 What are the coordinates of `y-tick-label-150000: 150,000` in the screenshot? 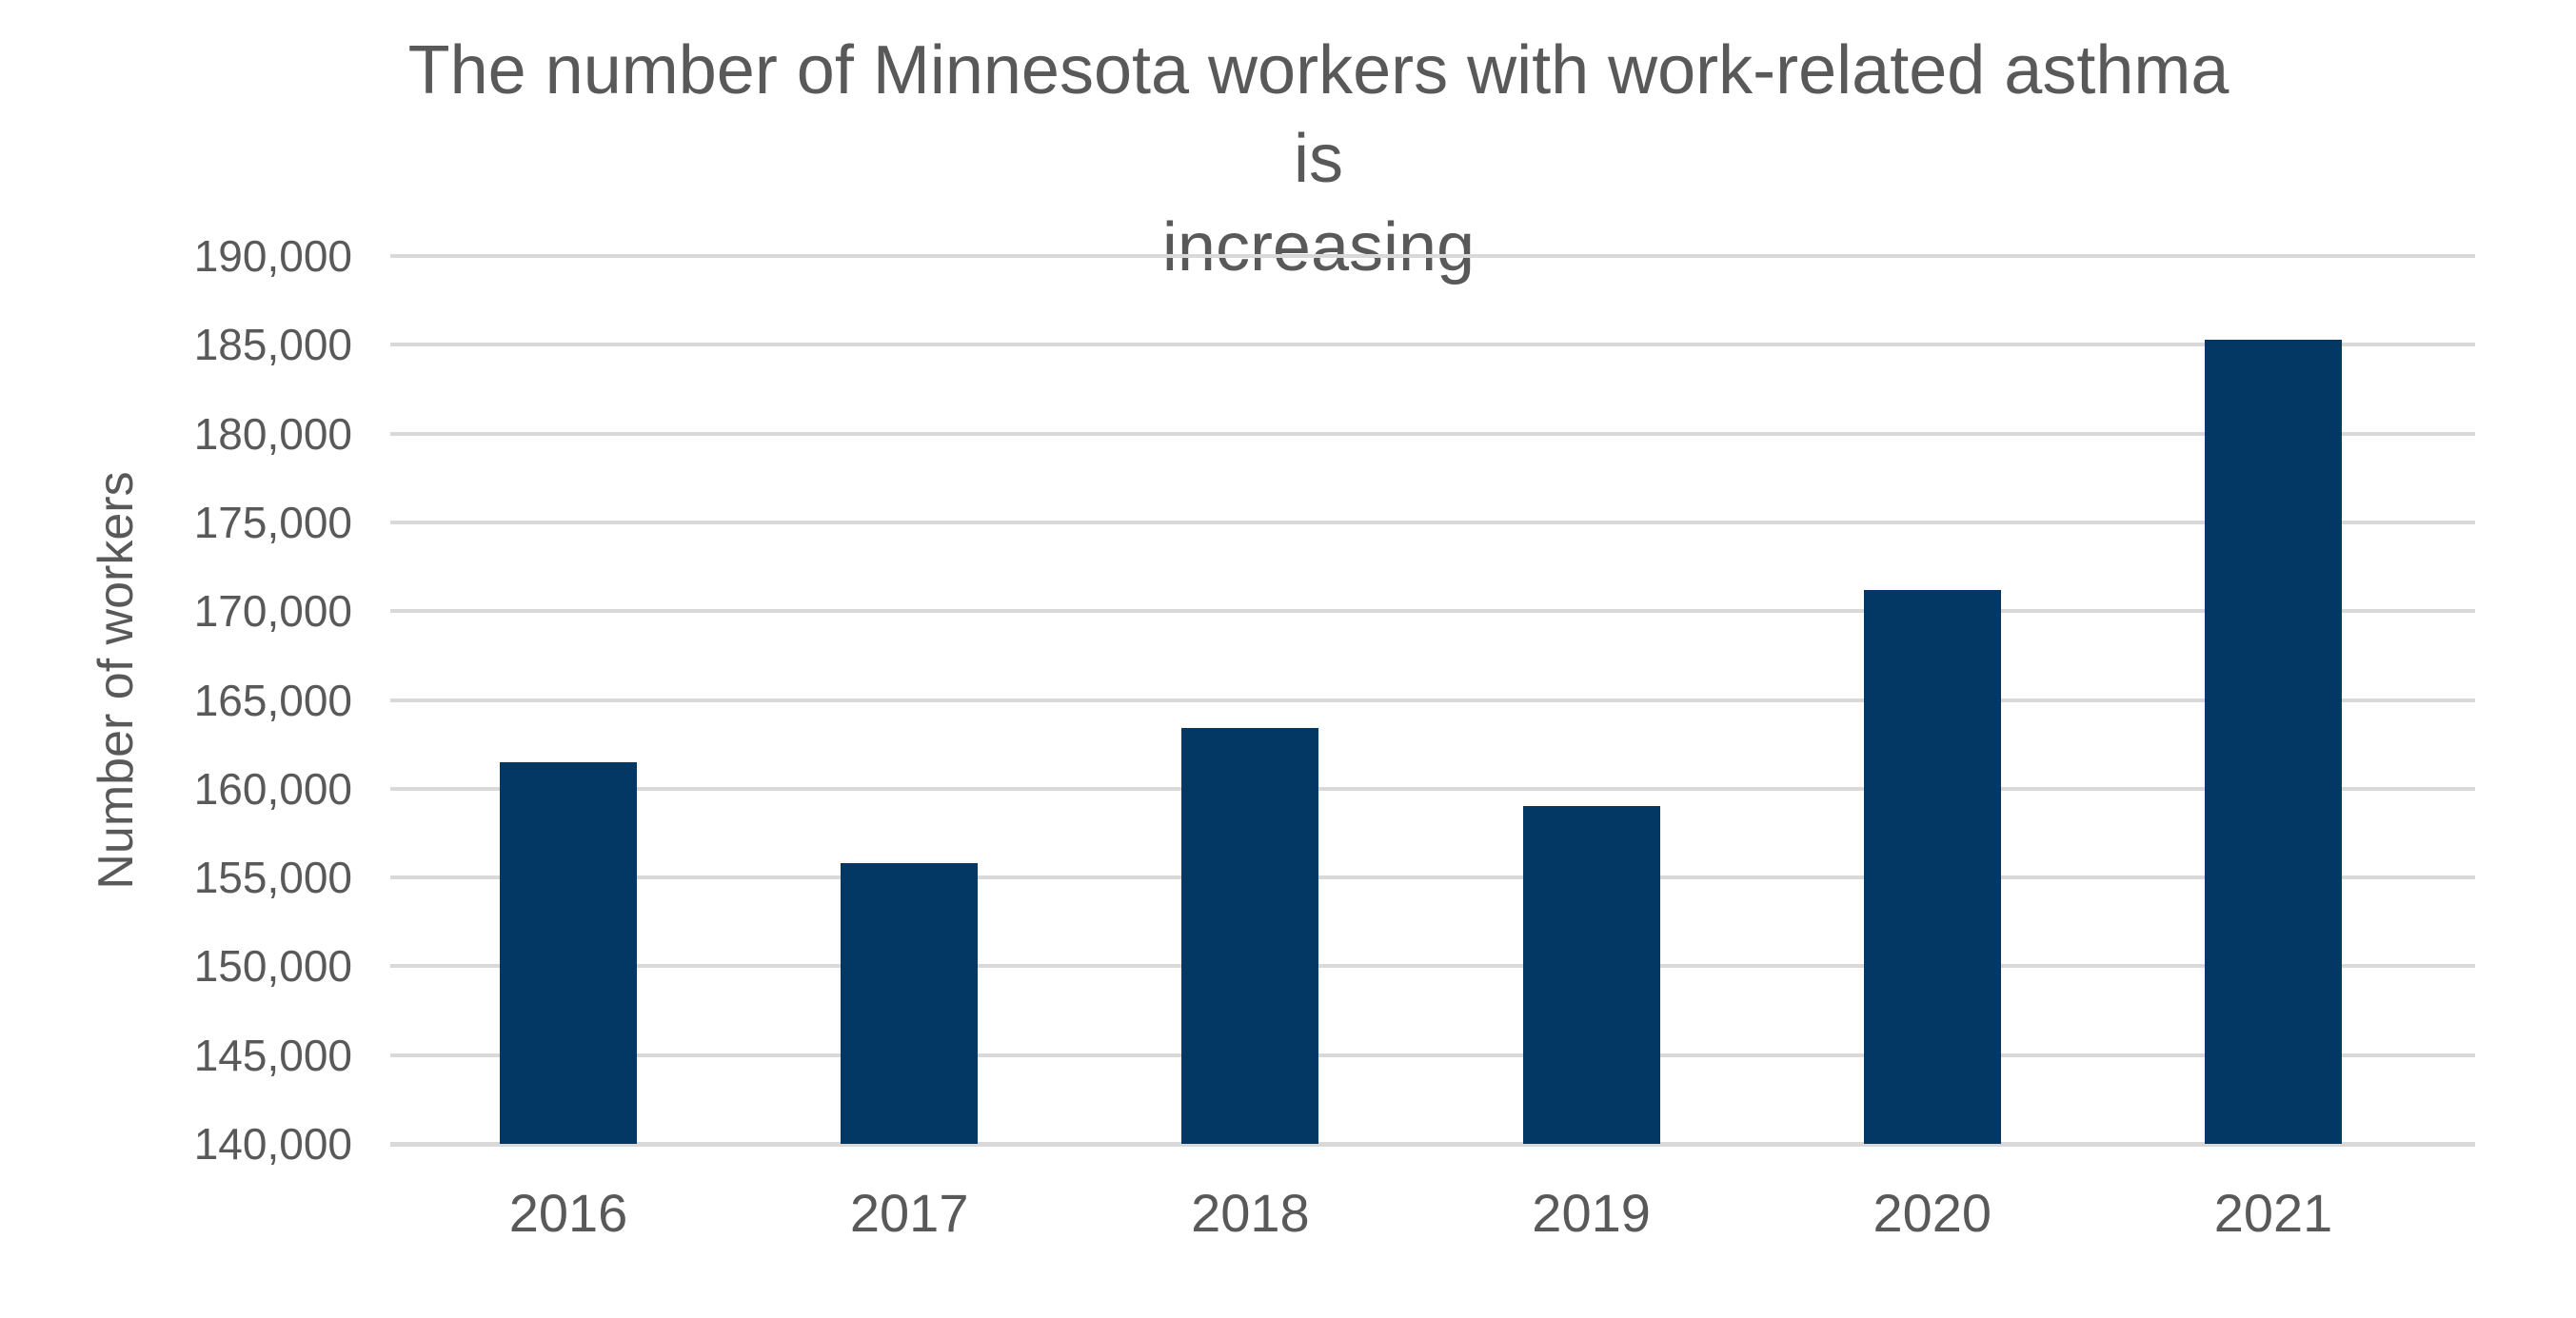 It's located at (272, 967).